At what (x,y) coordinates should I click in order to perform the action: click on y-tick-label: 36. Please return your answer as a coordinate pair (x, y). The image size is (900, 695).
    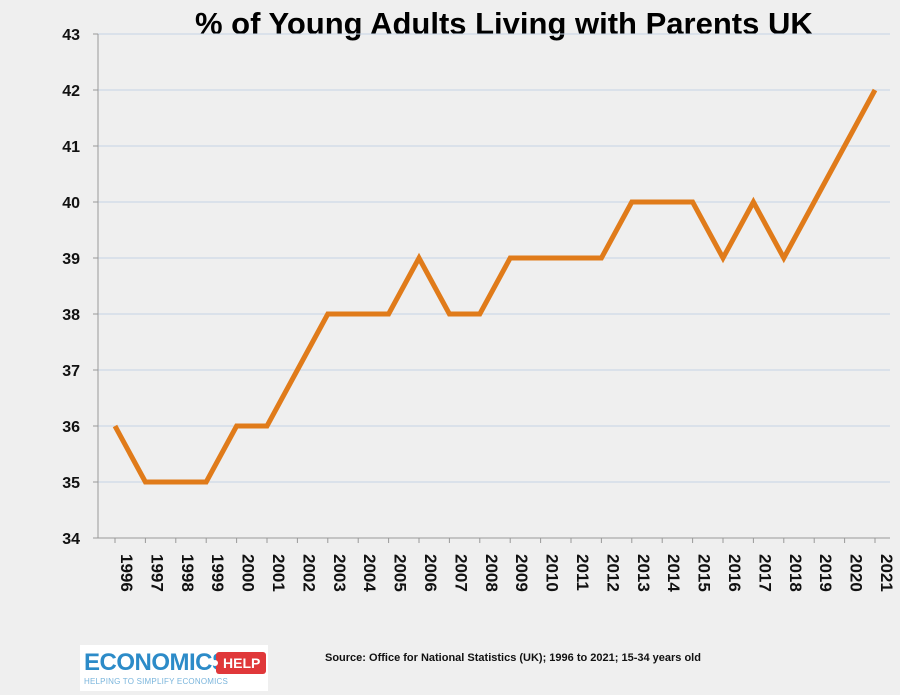
    Looking at the image, I should click on (71, 427).